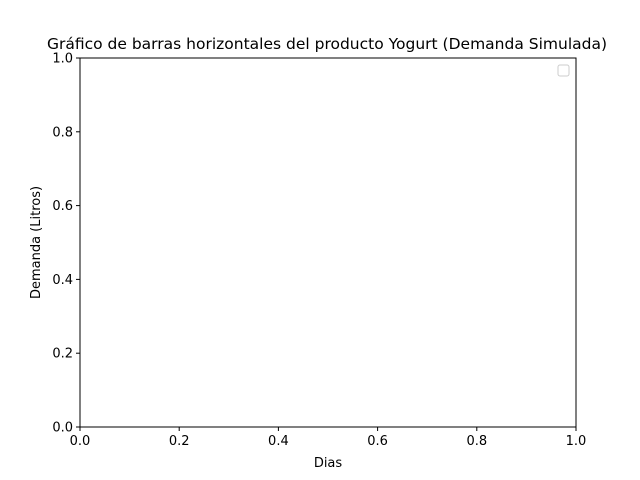 This screenshot has width=640, height=480. I want to click on x-tick-label: 0.8, so click(476, 441).